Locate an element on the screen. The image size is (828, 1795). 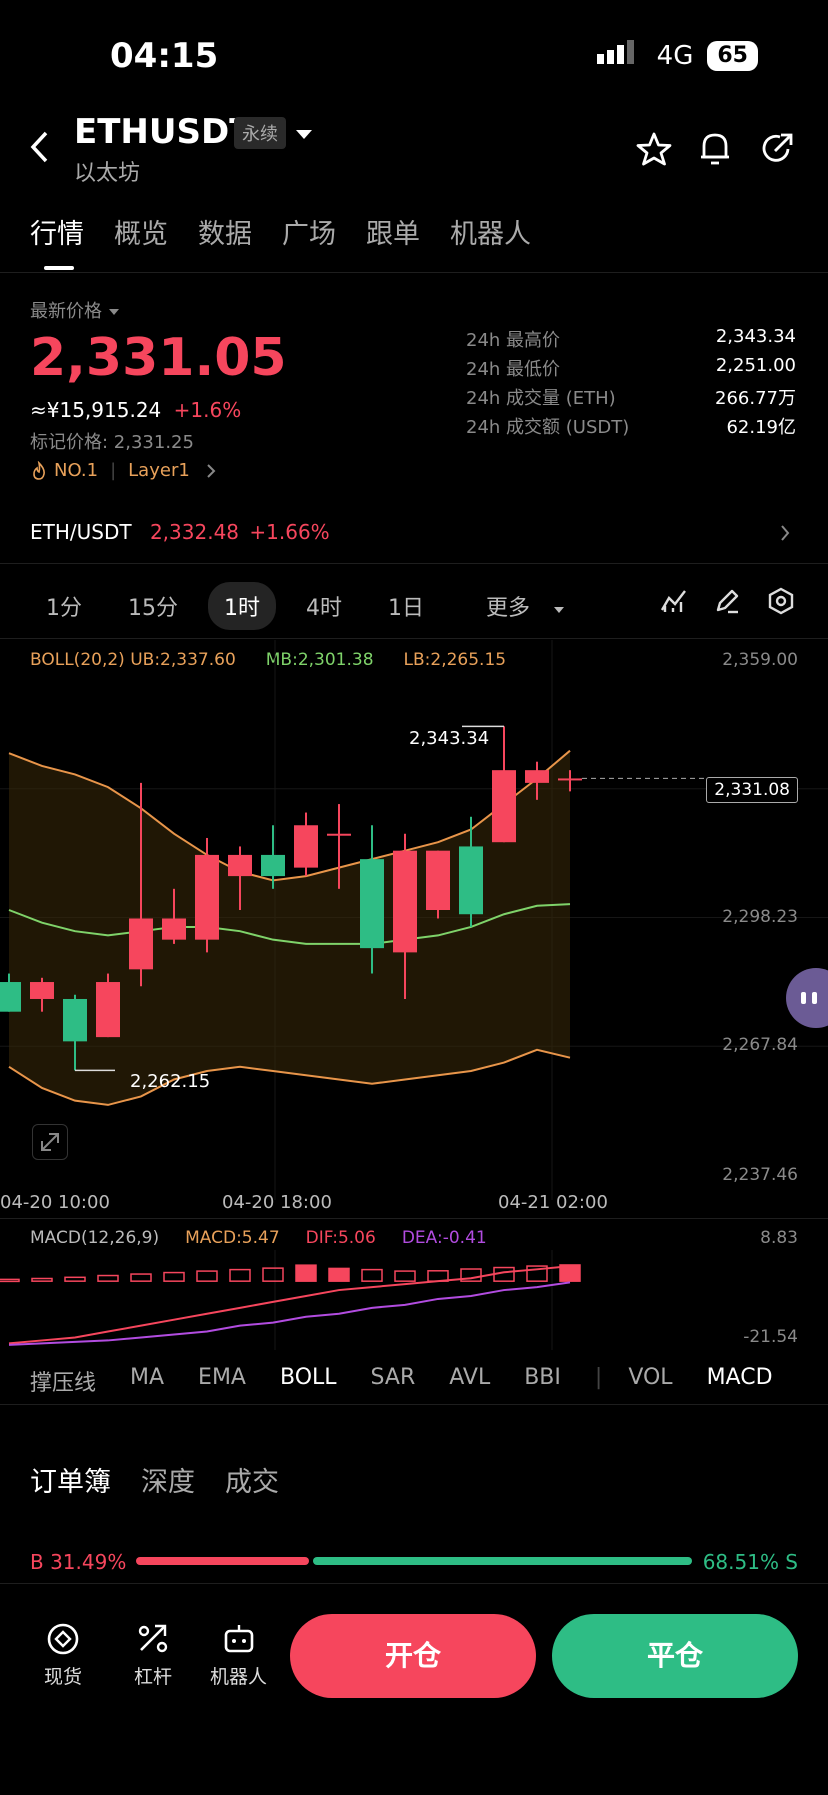
tab-trades: 成交 is located at coordinates (252, 1482).